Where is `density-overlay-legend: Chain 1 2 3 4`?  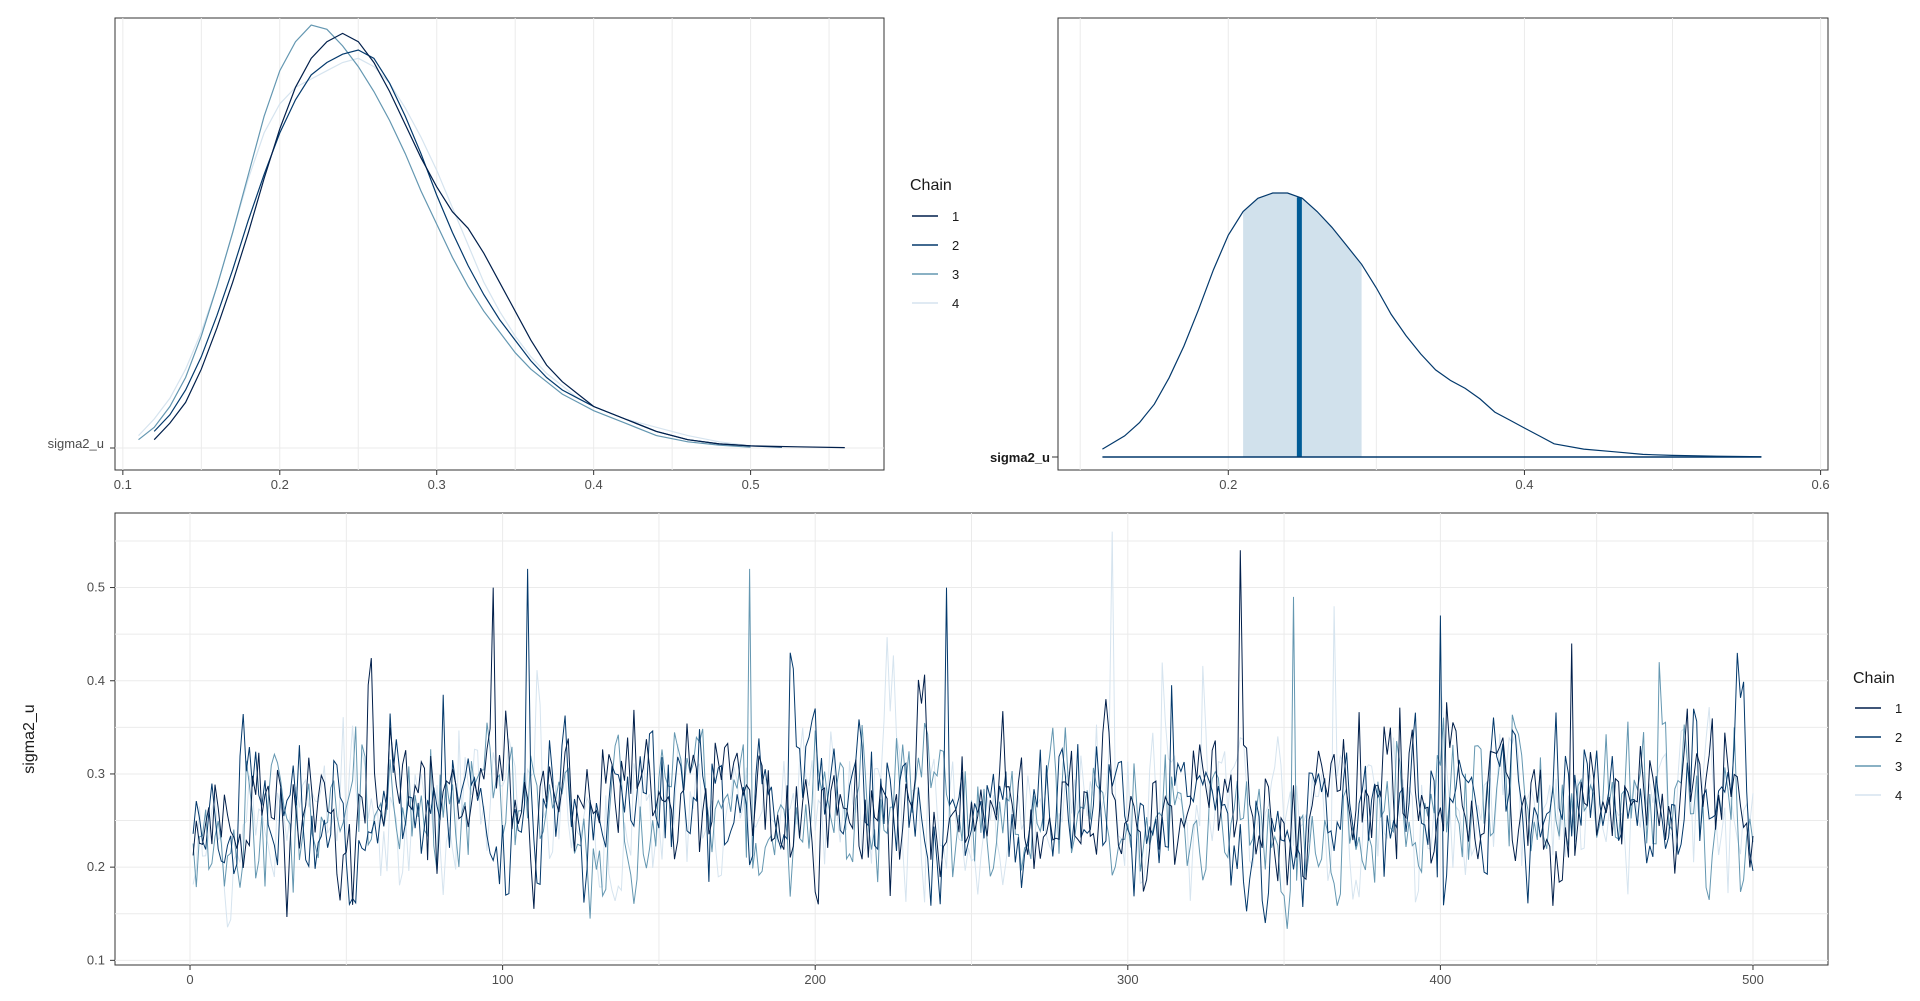 density-overlay-legend: Chain 1 2 3 4 is located at coordinates (934, 244).